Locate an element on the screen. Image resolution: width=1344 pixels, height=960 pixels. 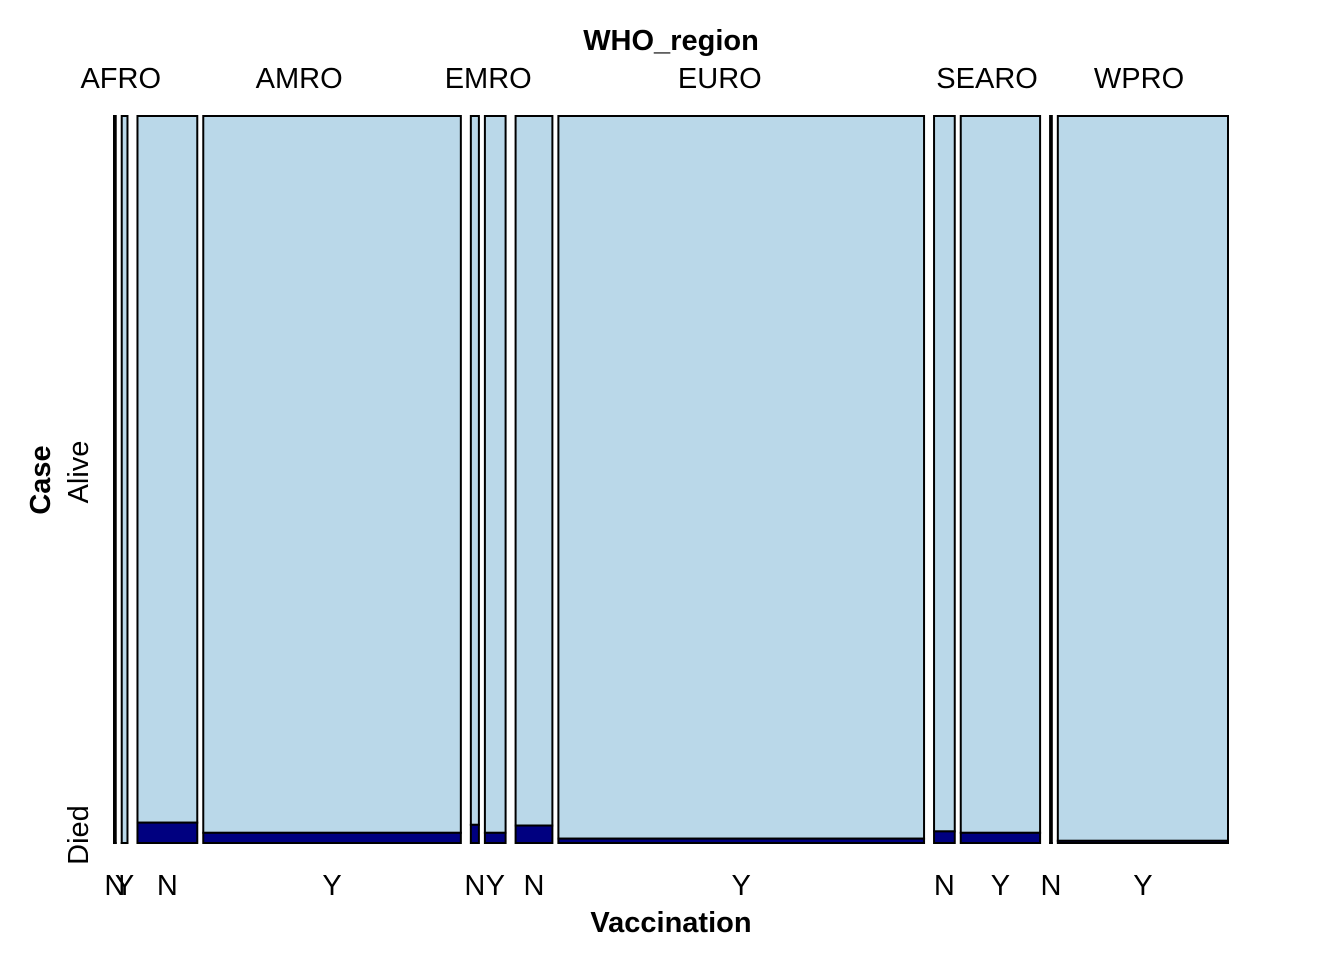
mosaic-cell-amro-y is located at coordinates (332, 480).